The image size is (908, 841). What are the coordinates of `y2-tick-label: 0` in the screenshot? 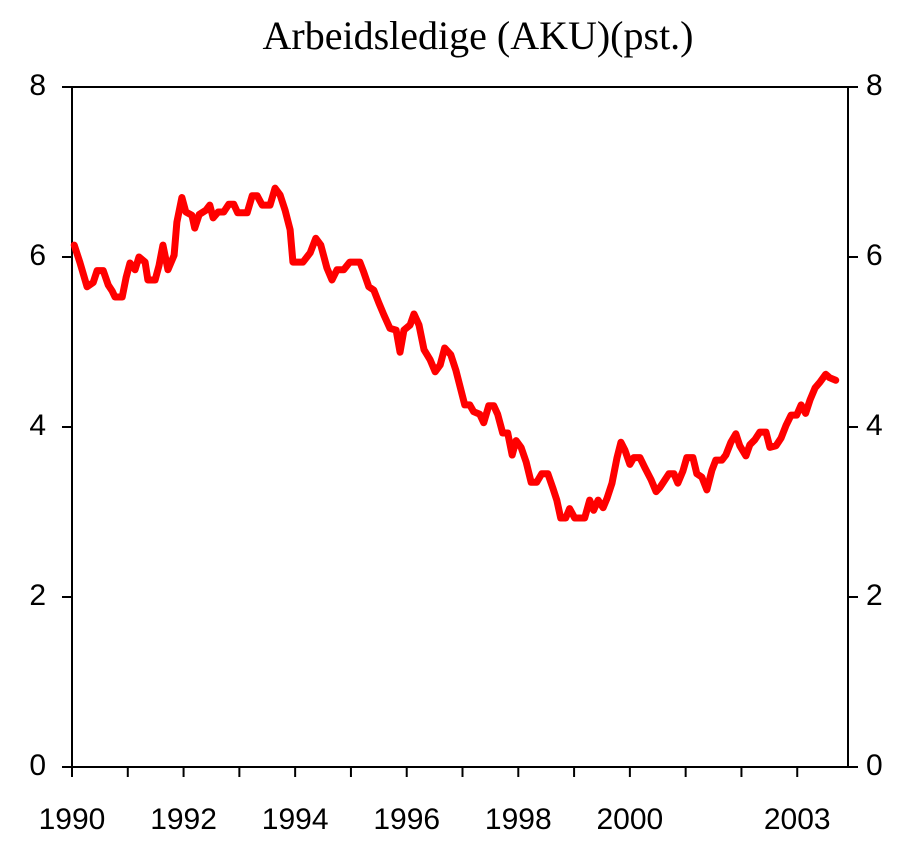 It's located at (874, 765).